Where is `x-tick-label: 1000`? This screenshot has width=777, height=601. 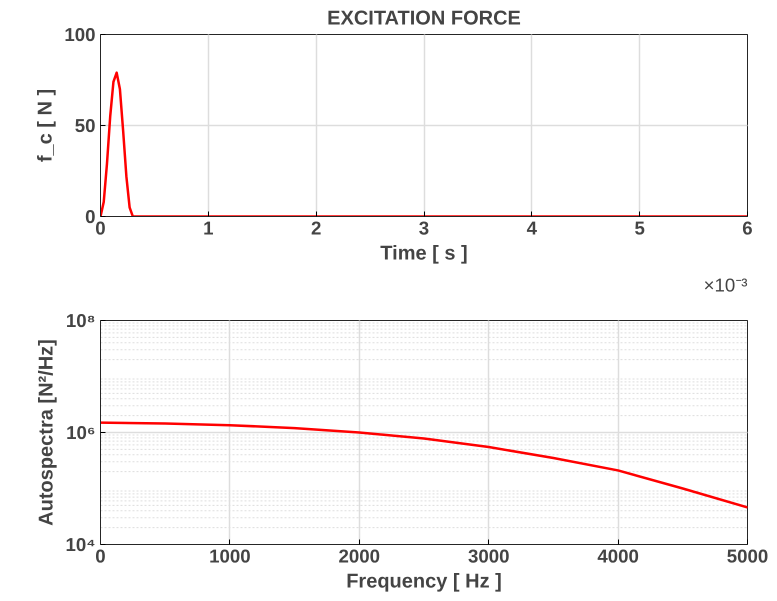 x-tick-label: 1000 is located at coordinates (230, 556).